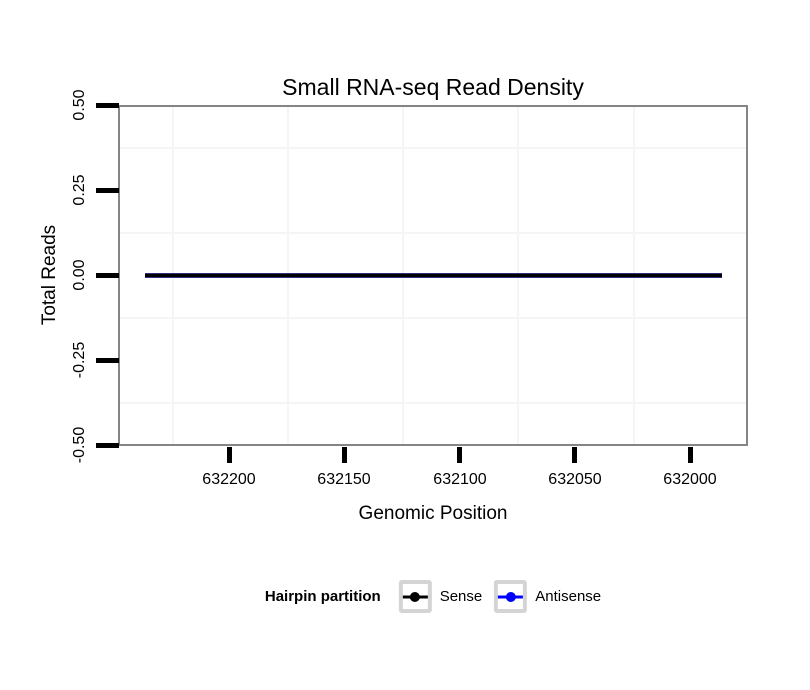 Image resolution: width=810 pixels, height=690 pixels. Describe the element at coordinates (568, 596) in the screenshot. I see `legend-label-antisense: Antisense` at that location.